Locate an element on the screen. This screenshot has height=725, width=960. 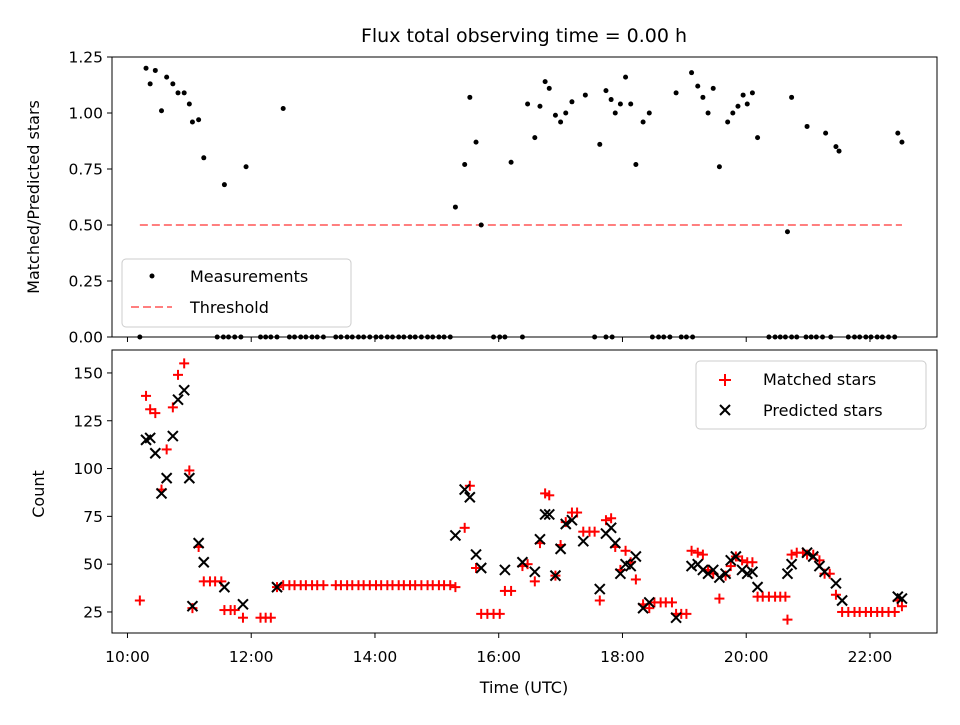
y-tick-label: 0.00 is located at coordinates (85, 338).